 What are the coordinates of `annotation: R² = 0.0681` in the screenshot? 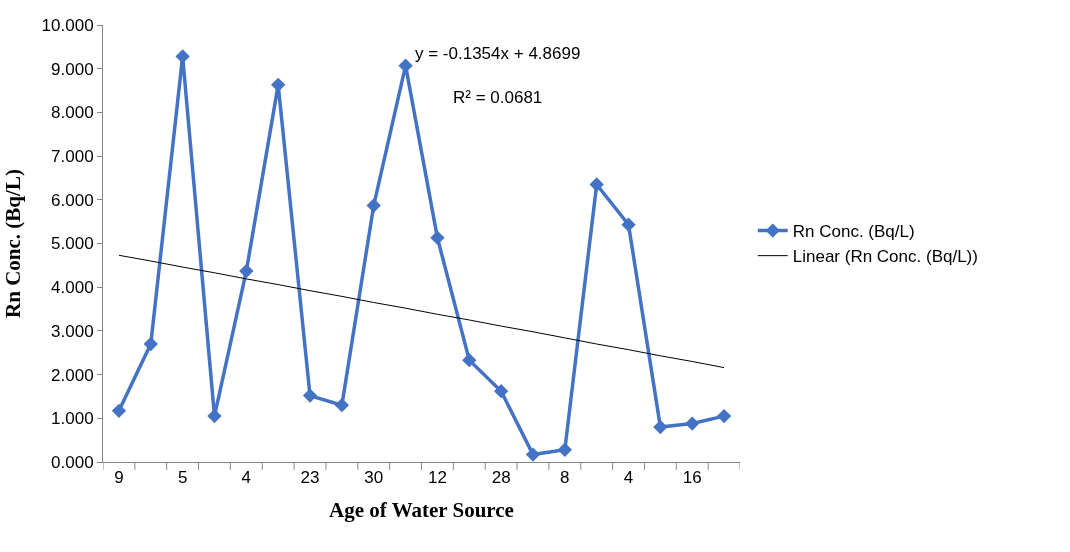 It's located at (498, 97).